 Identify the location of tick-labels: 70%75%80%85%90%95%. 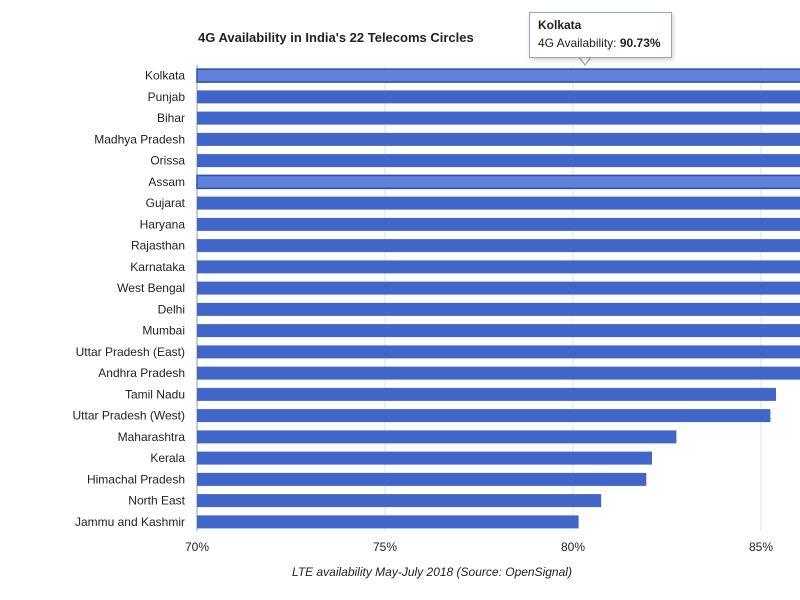
(479, 547).